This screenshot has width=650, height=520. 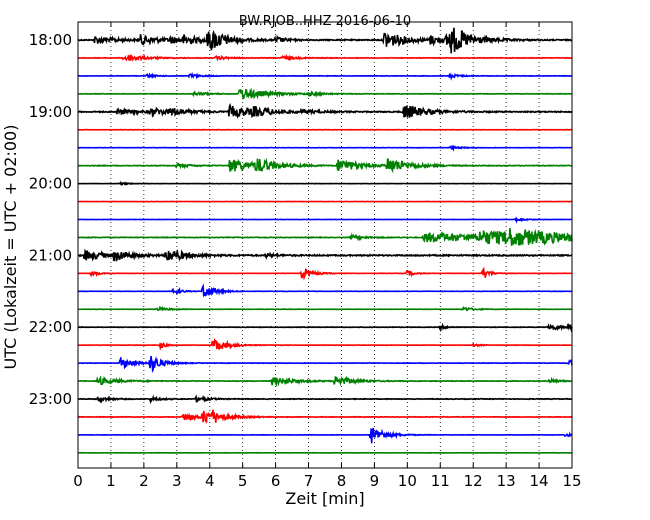 I want to click on y-tick-label: 18:00, so click(x=50, y=40).